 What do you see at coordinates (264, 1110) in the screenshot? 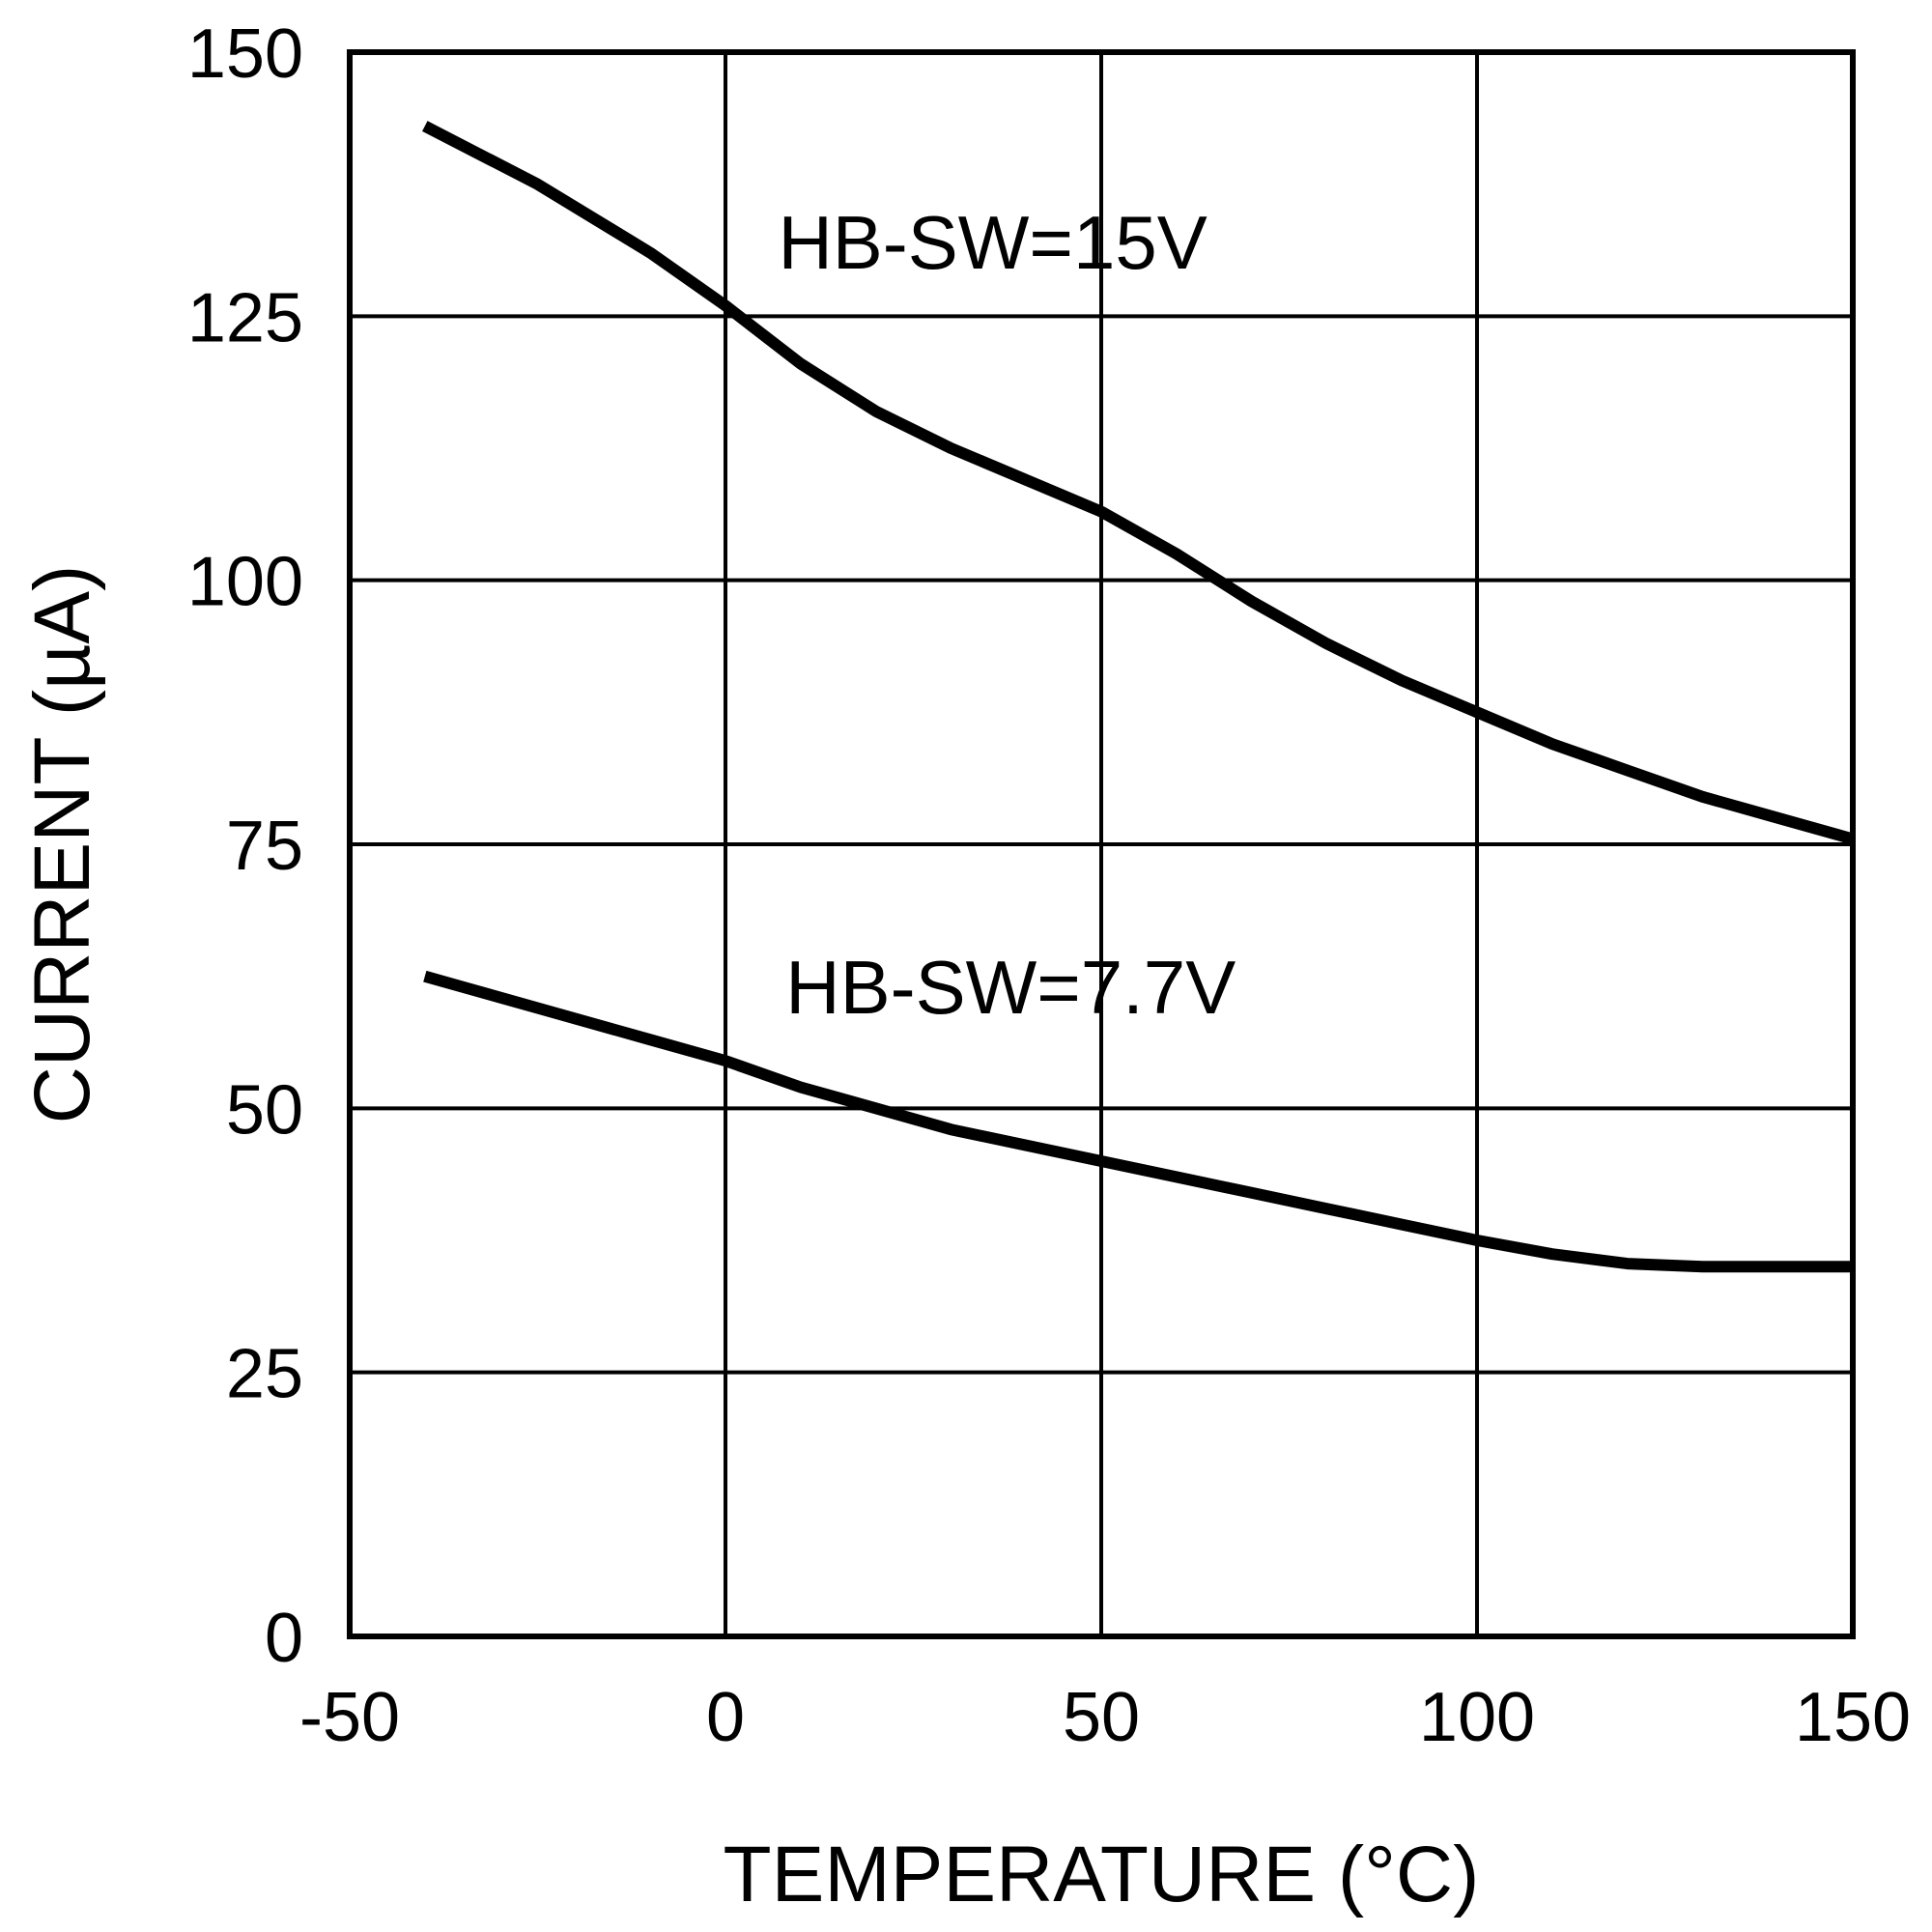
I see `y-tick-label: 50` at bounding box center [264, 1110].